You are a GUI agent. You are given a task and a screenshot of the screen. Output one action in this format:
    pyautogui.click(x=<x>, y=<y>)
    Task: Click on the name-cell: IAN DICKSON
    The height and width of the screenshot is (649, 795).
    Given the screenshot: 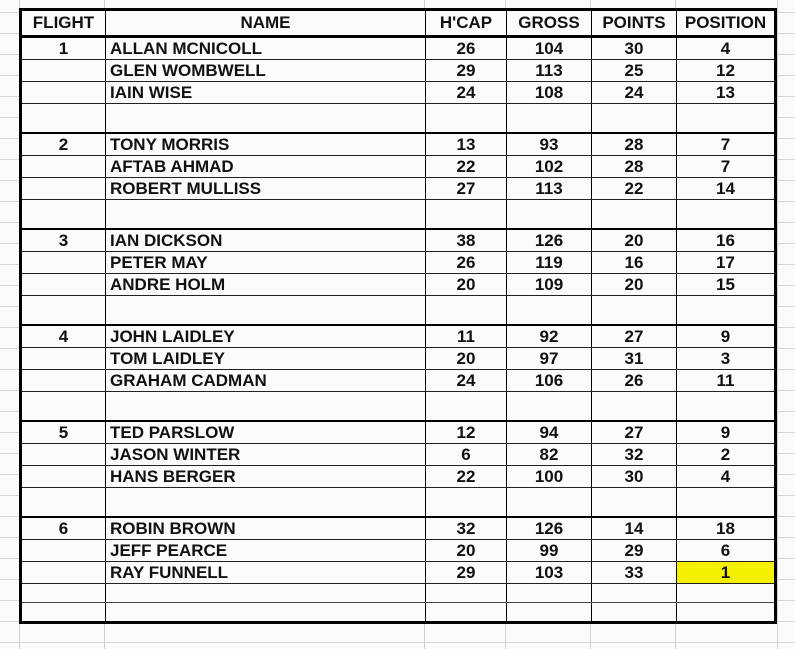 What is the action you would take?
    pyautogui.click(x=265, y=240)
    